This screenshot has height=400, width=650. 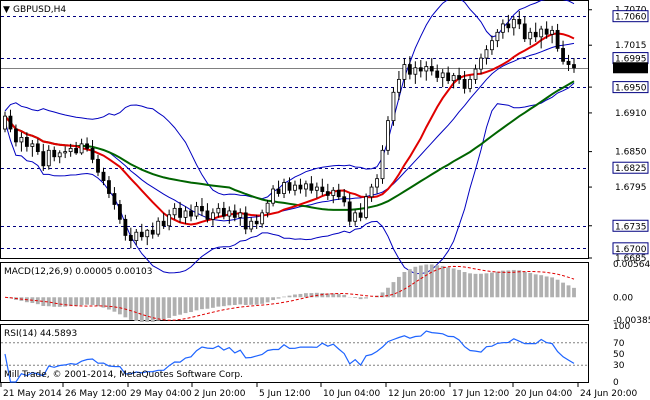 I want to click on chart-expand-icon: ▼, so click(x=6, y=10).